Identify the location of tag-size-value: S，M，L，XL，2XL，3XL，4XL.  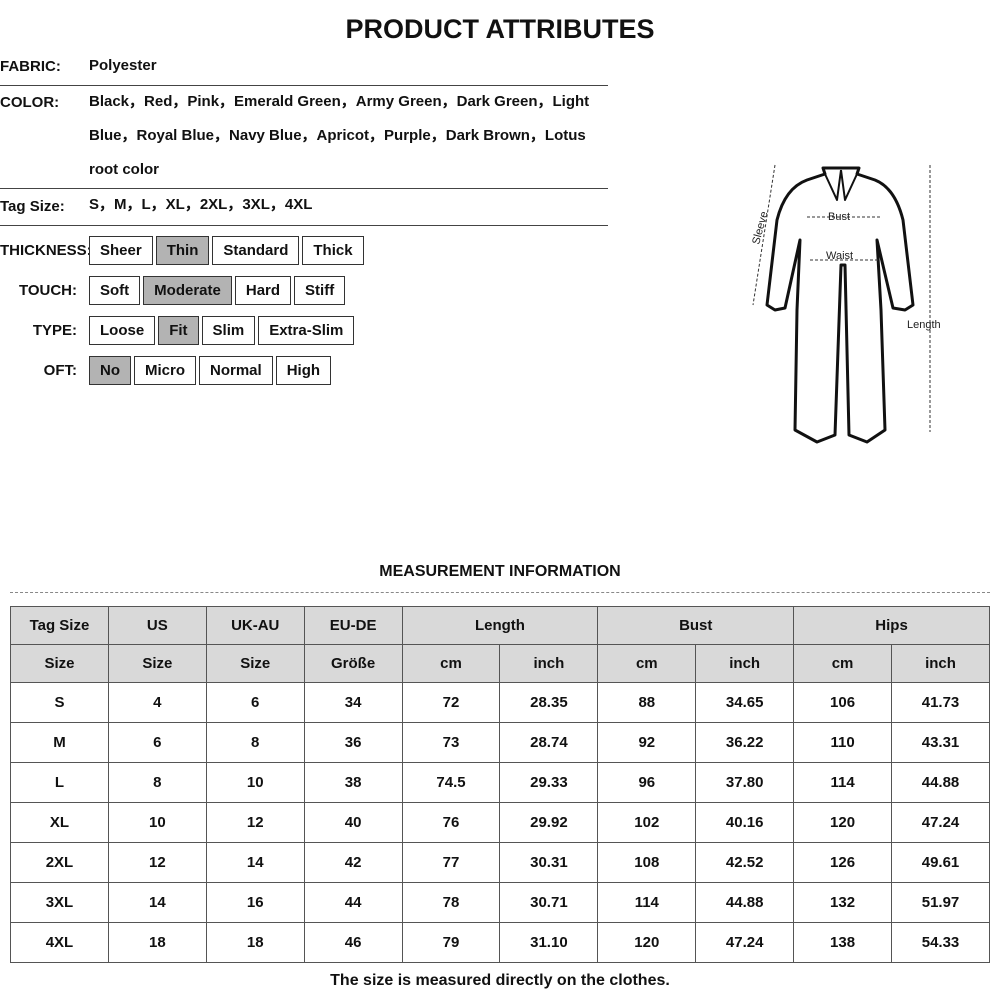
(201, 204).